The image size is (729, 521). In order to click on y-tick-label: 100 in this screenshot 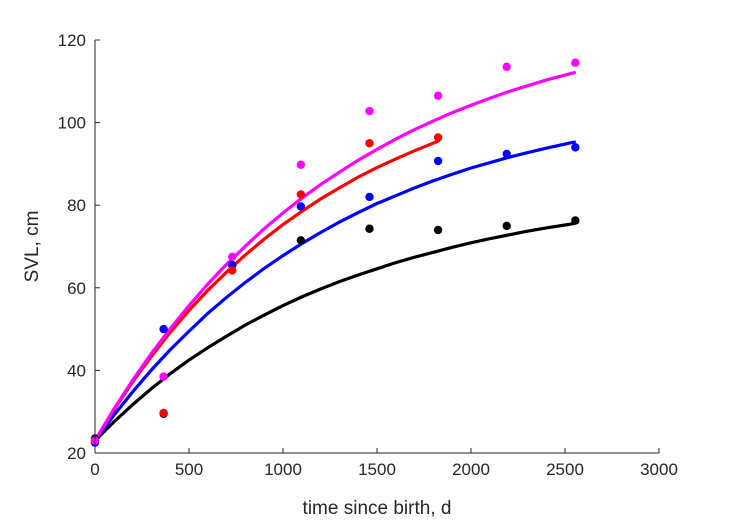, I will do `click(72, 123)`.